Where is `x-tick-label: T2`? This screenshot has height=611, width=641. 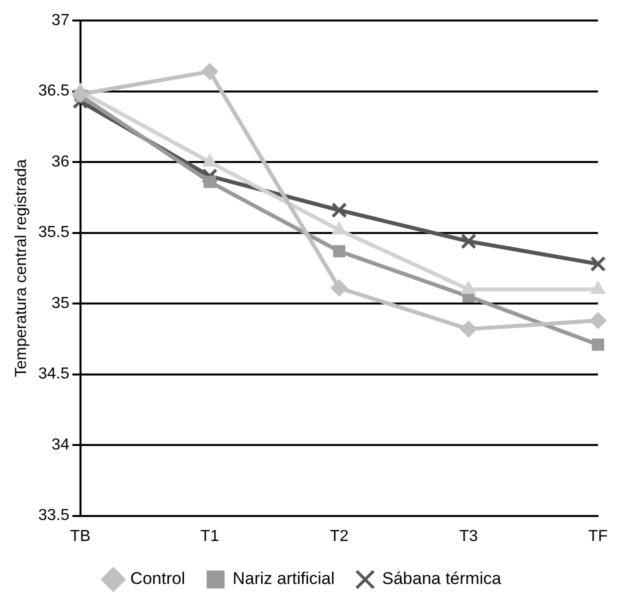
x-tick-label: T2 is located at coordinates (339, 536).